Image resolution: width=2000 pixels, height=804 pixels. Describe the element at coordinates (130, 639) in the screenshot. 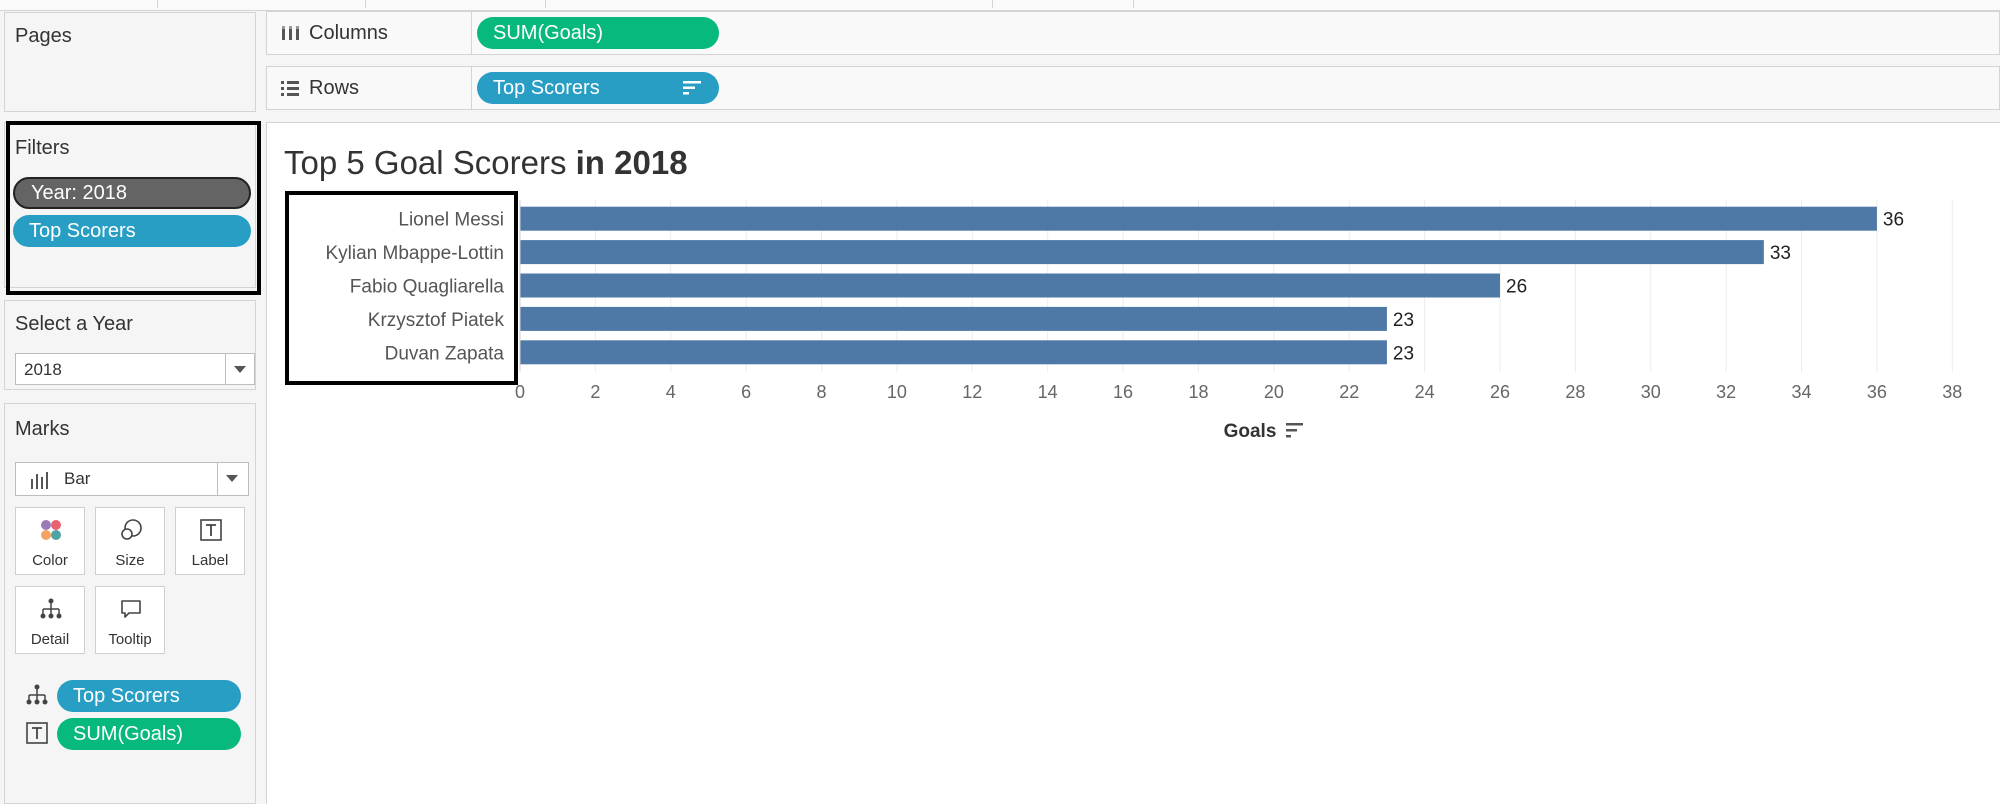

I see `tooltip-button-label: Tooltip` at that location.